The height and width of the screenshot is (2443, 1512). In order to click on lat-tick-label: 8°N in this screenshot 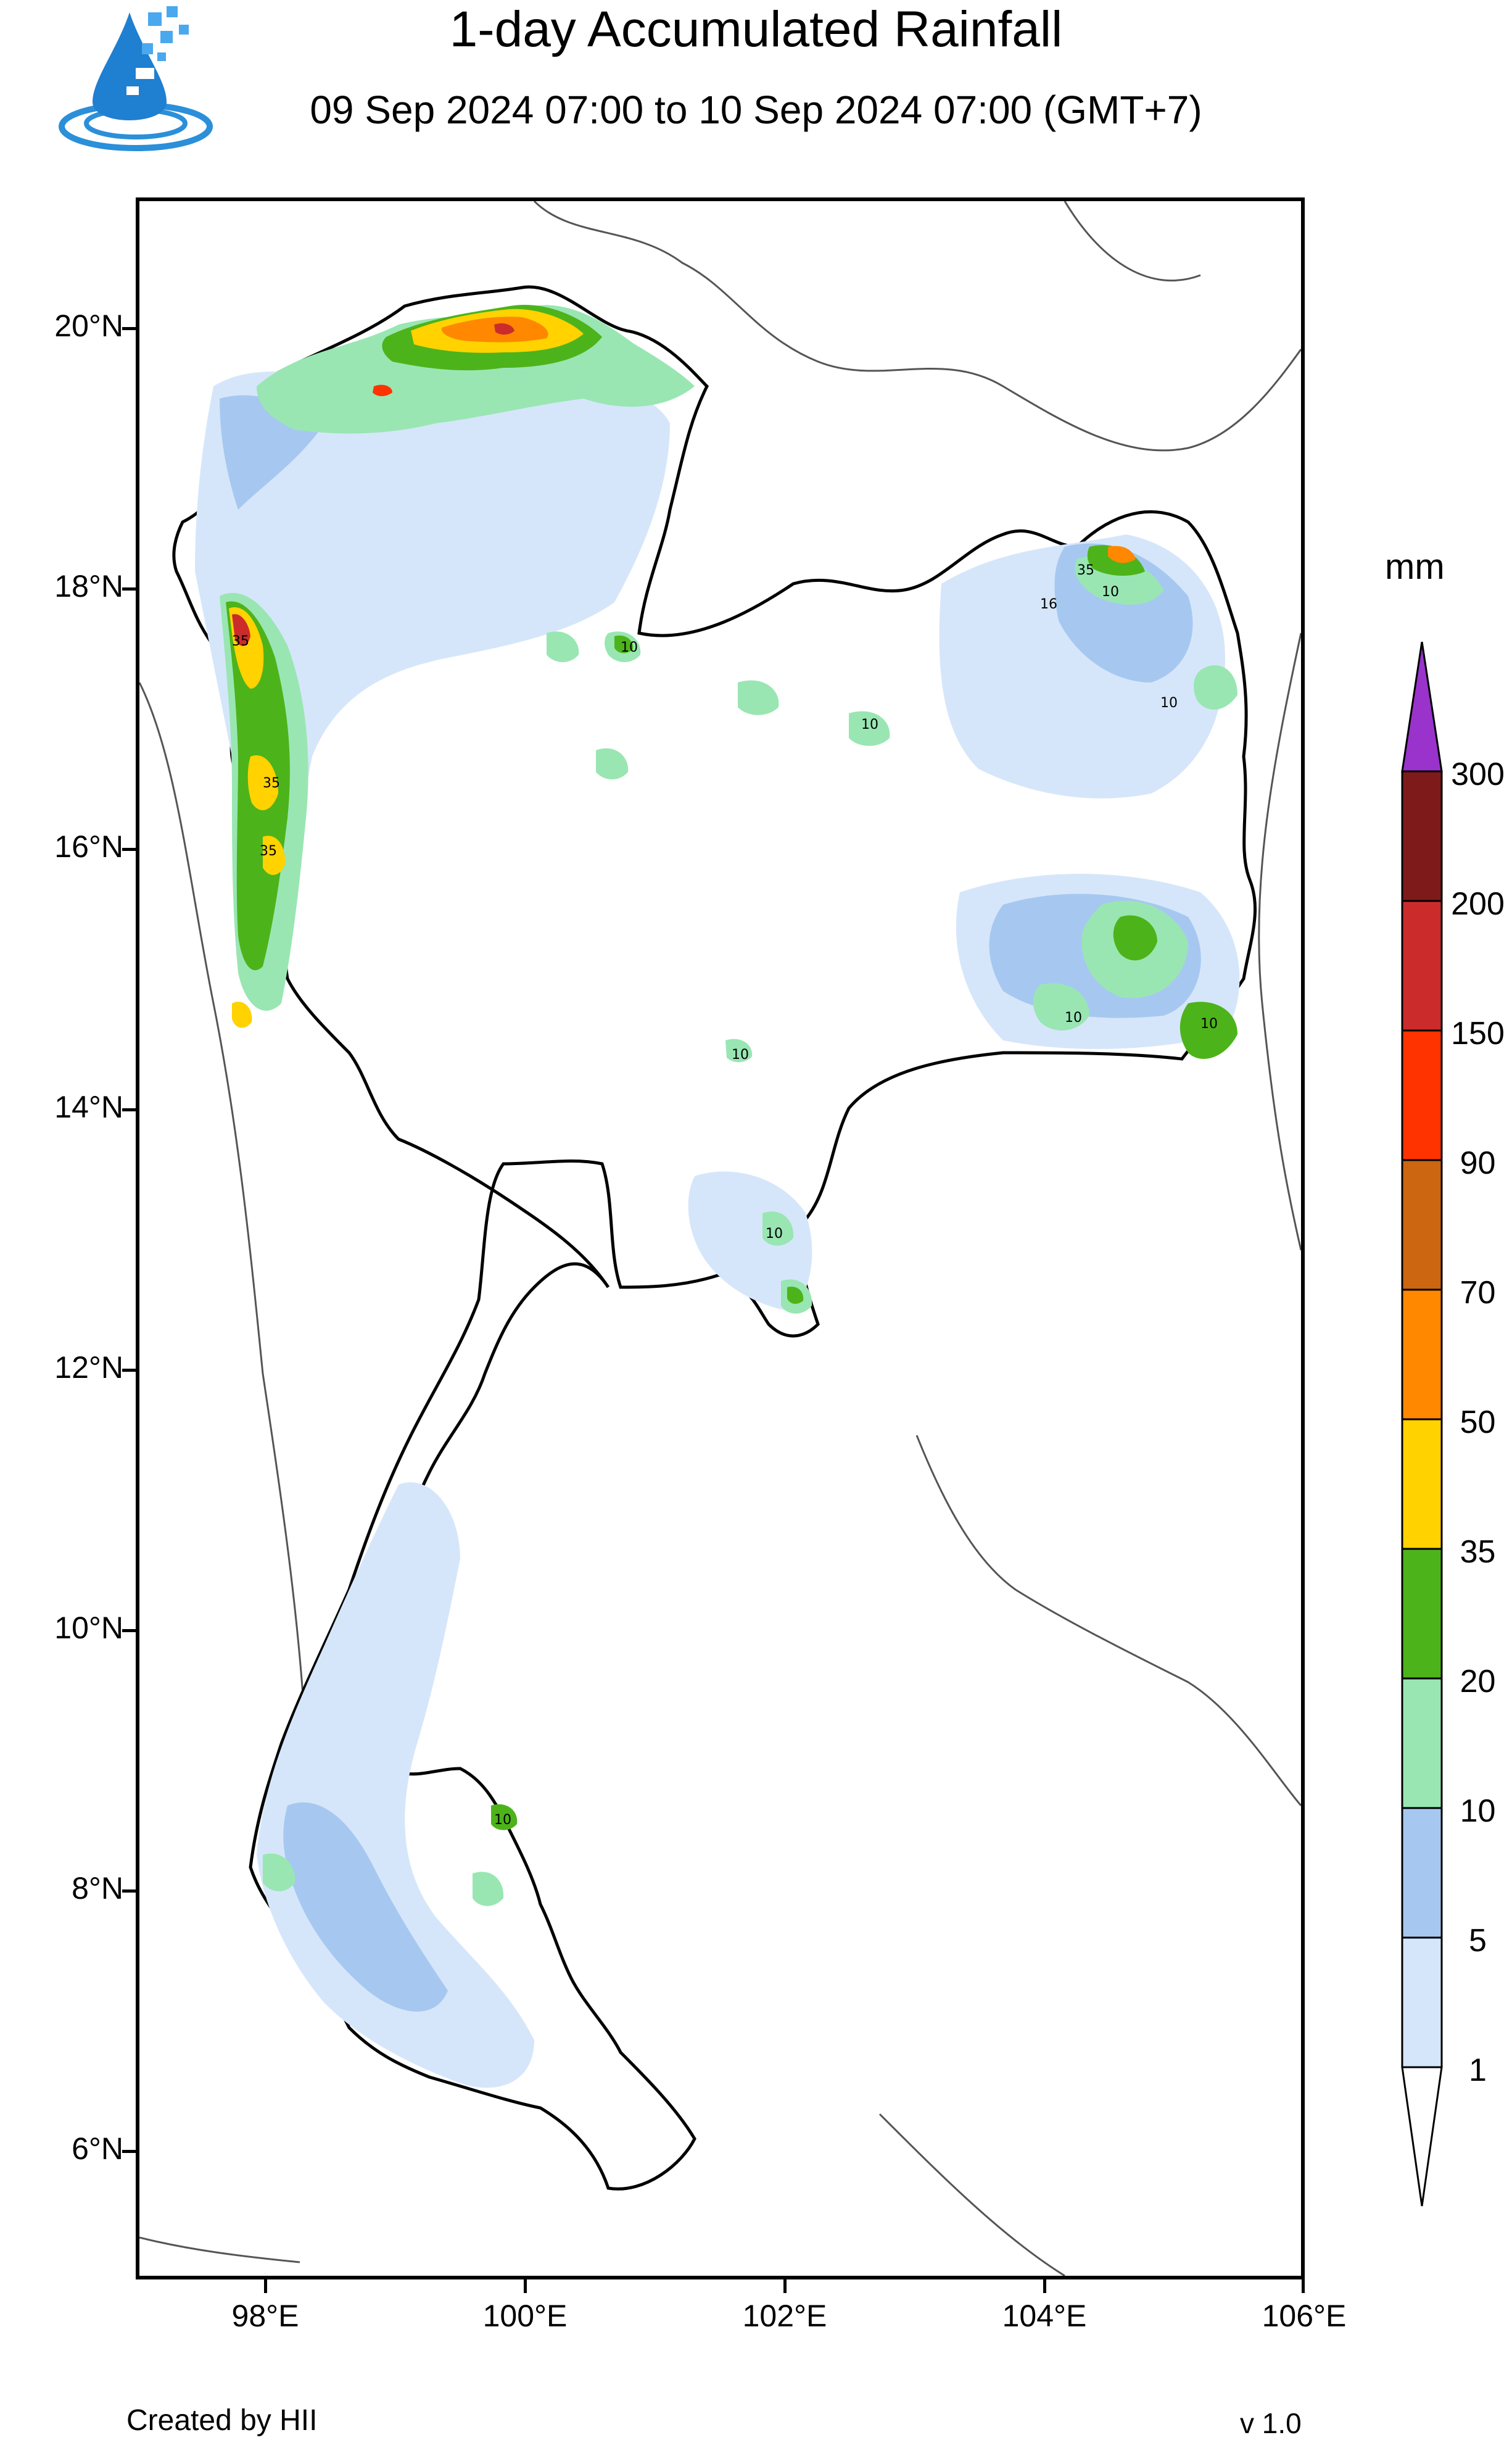, I will do `click(97, 1888)`.